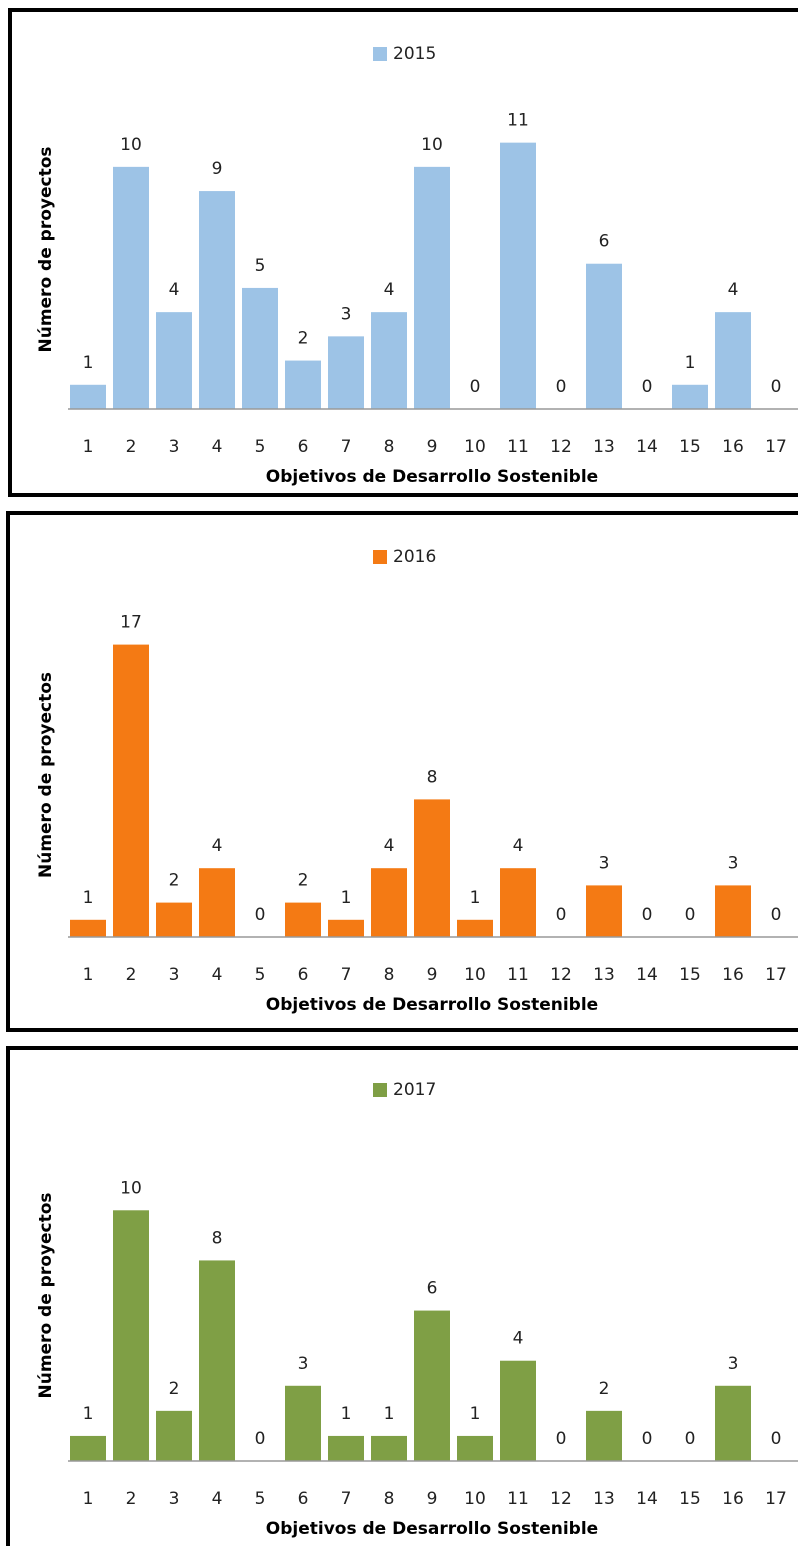 Image resolution: width=798 pixels, height=1546 pixels. I want to click on legend-label: 2017, so click(414, 1090).